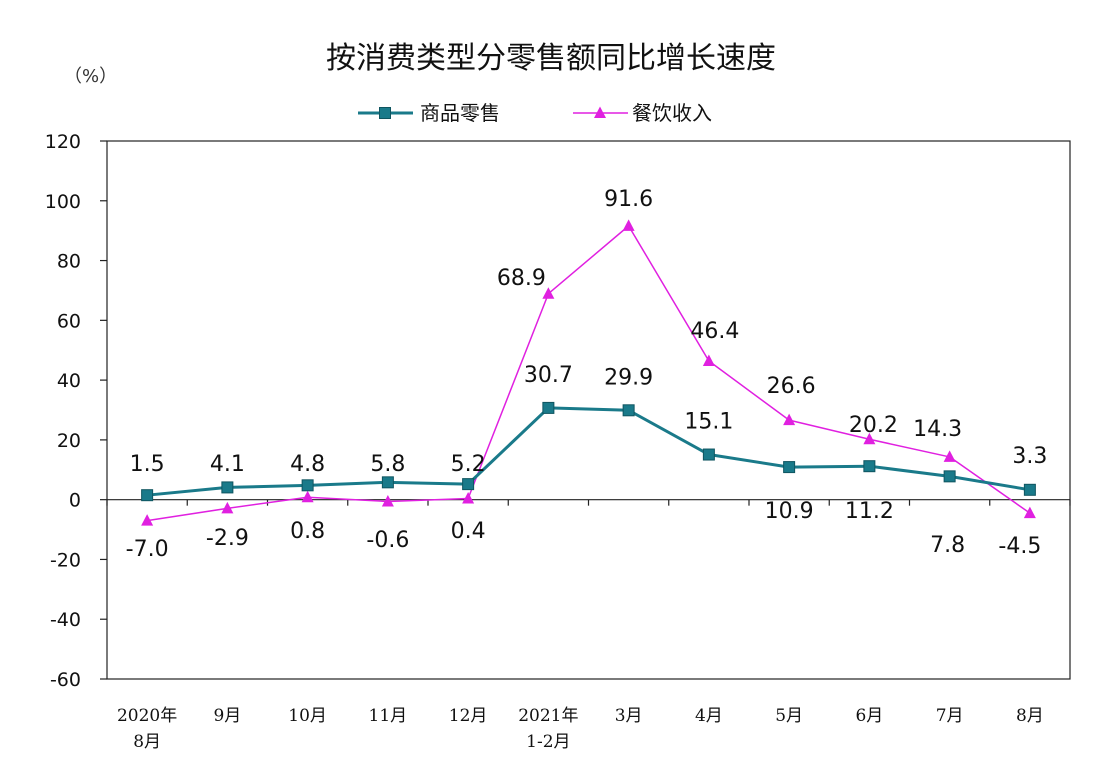 This screenshot has height=774, width=1102. I want to click on x-tick-label: 2021年, so click(548, 716).